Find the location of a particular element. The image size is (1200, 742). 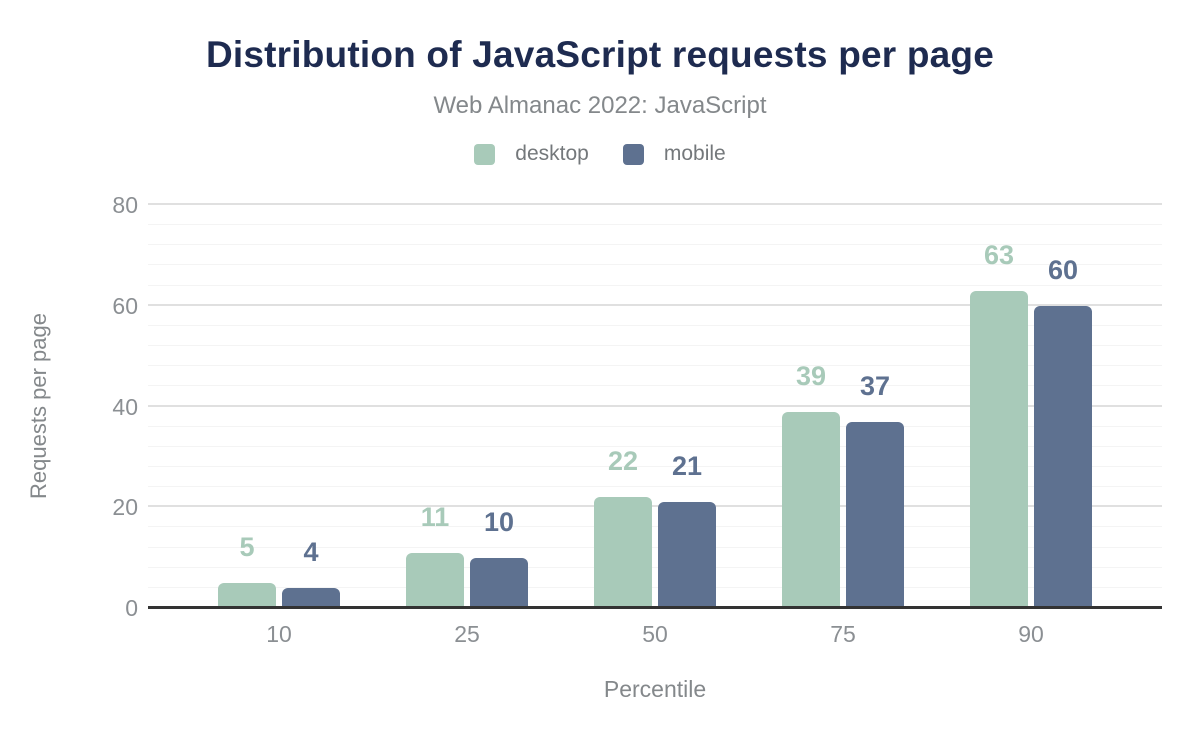

bar-group-p10: 5 4 10 is located at coordinates (279, 426).